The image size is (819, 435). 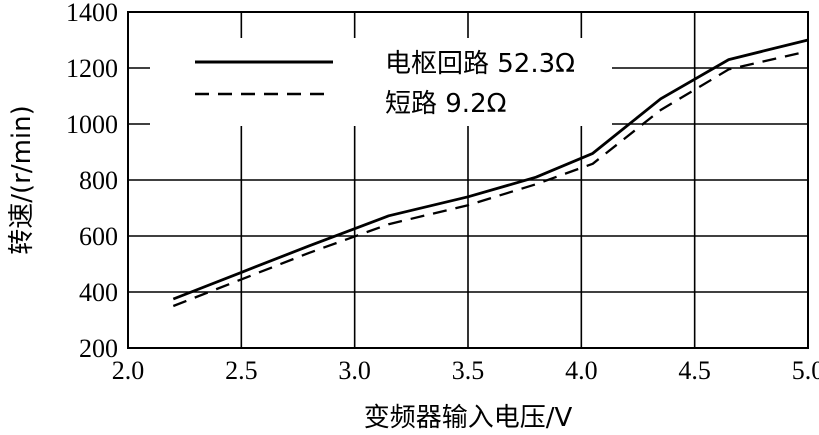 I want to click on y-tick-label: 600, so click(x=98, y=236).